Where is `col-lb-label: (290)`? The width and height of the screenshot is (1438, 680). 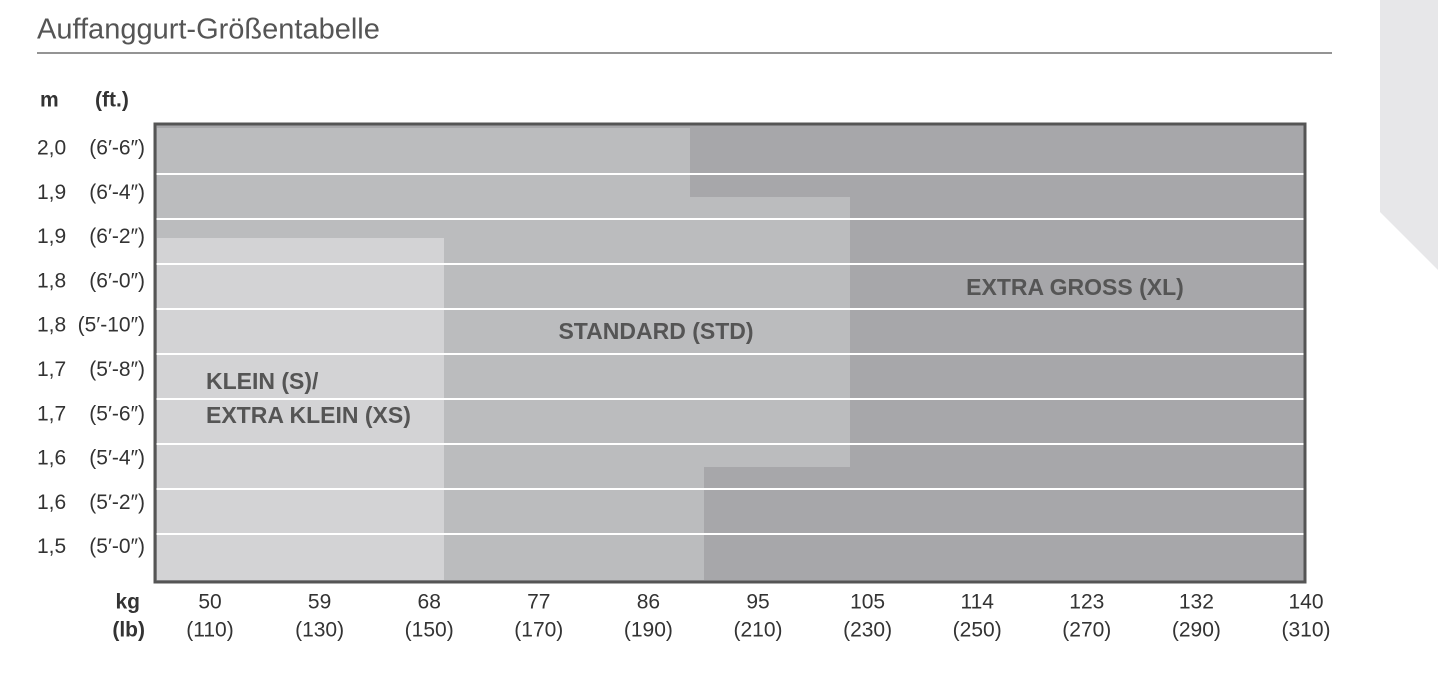
col-lb-label: (290) is located at coordinates (1196, 630).